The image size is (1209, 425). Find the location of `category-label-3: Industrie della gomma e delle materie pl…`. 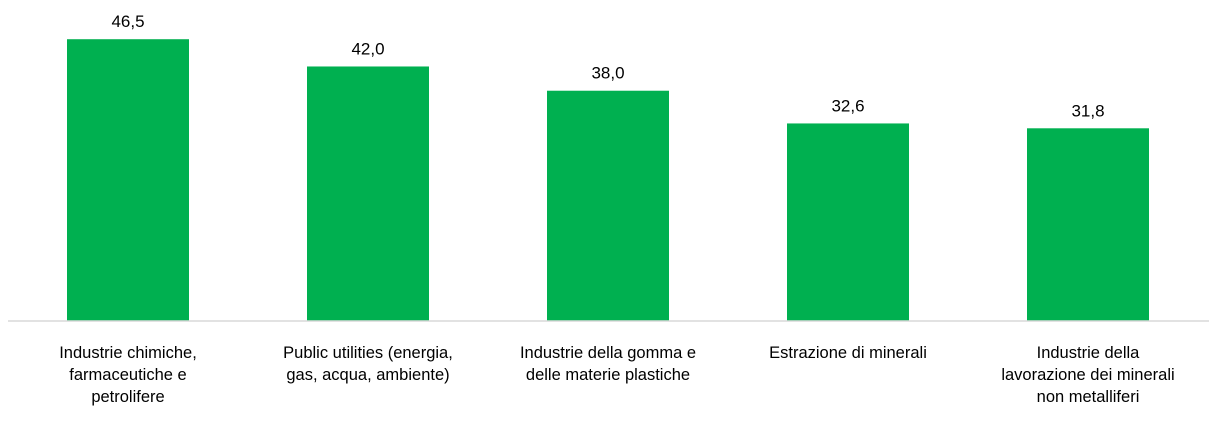

category-label-3: Industrie della gomma e delle materie pl… is located at coordinates (608, 364).